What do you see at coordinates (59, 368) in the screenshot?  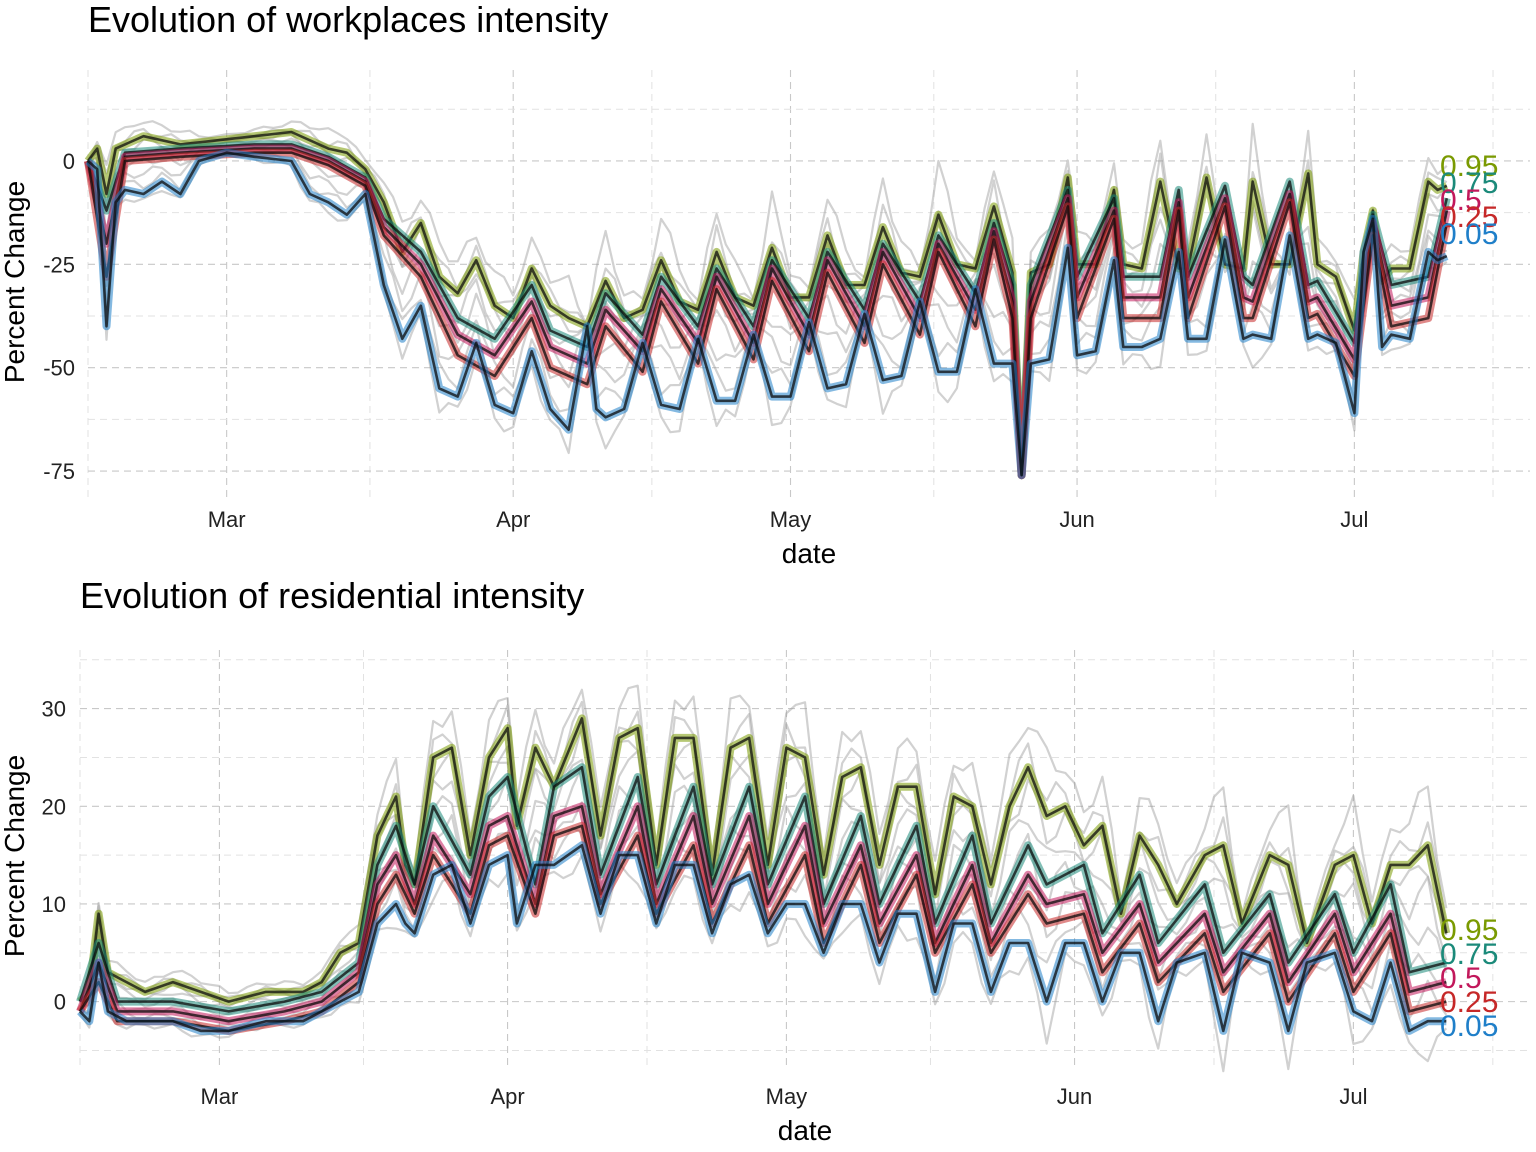 I see `y-tick-label: -50` at bounding box center [59, 368].